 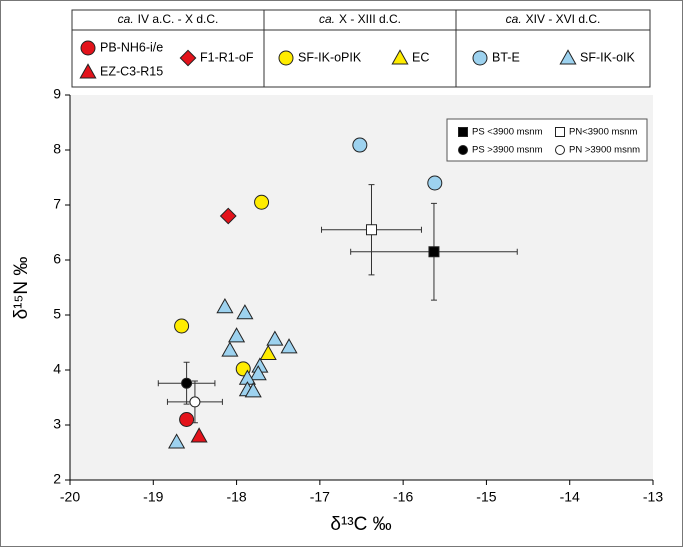 I want to click on legend-heading: ca. IV a.C. - X d.C., so click(x=168, y=19).